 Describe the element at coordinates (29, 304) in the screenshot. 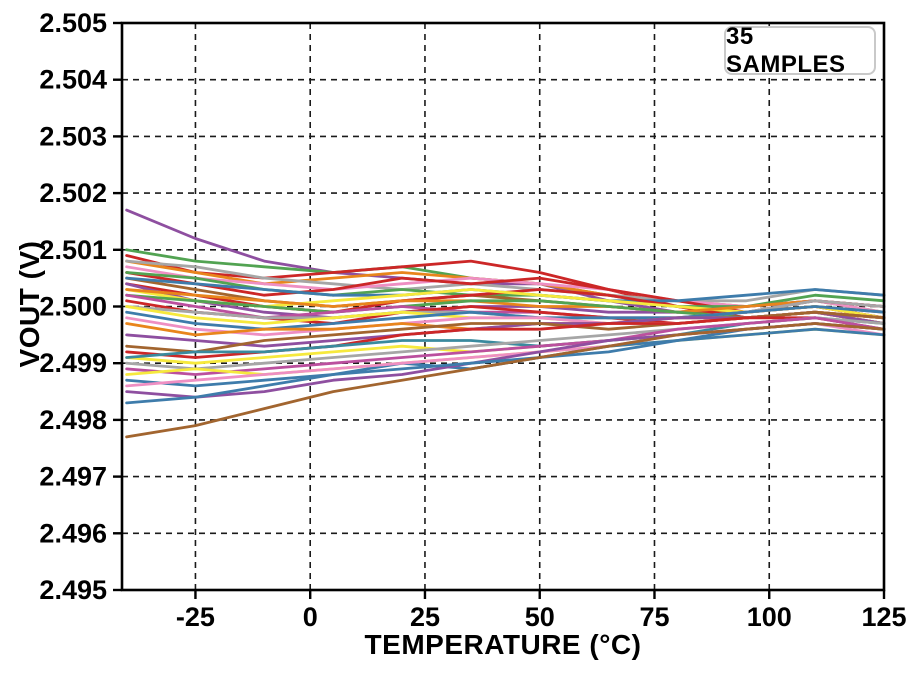

I see `y-axis-label: VOUT (V)` at that location.